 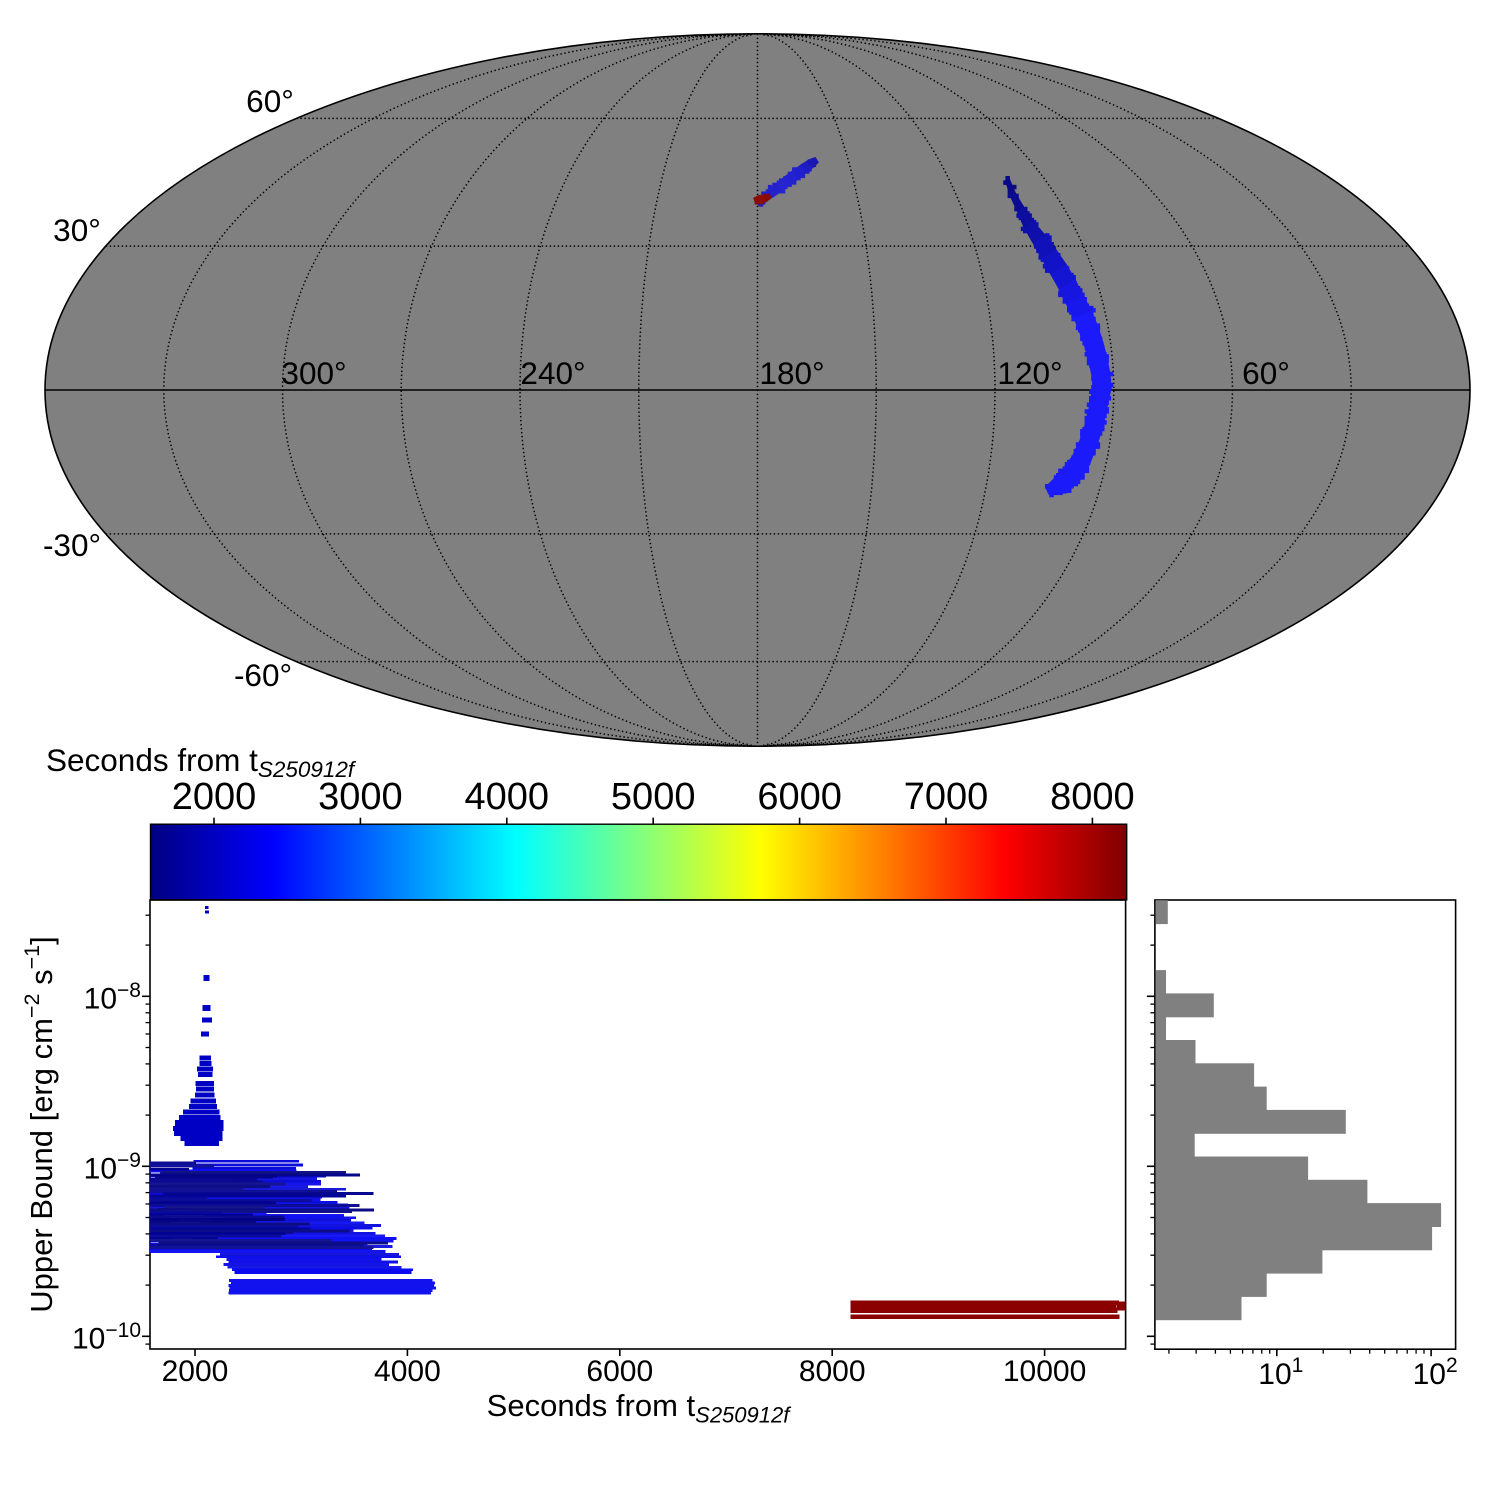 What do you see at coordinates (1029, 373) in the screenshot?
I see `svg-text: 120°` at bounding box center [1029, 373].